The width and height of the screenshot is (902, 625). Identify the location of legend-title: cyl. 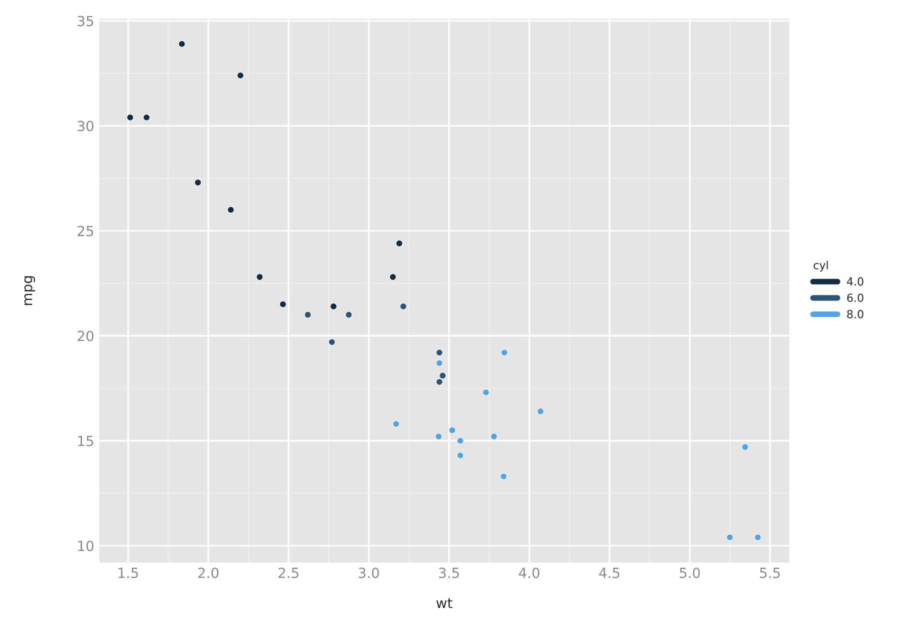
(821, 266).